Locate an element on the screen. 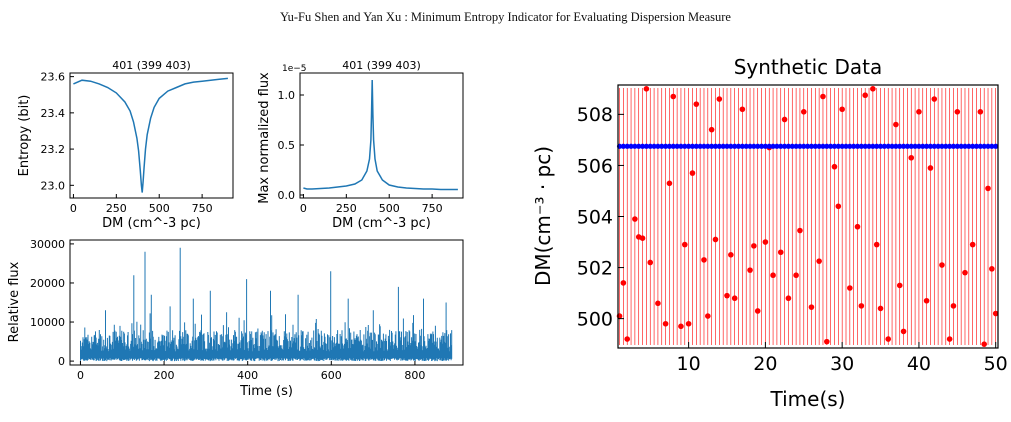  synthetic-blue-series-points is located at coordinates (807, 146).